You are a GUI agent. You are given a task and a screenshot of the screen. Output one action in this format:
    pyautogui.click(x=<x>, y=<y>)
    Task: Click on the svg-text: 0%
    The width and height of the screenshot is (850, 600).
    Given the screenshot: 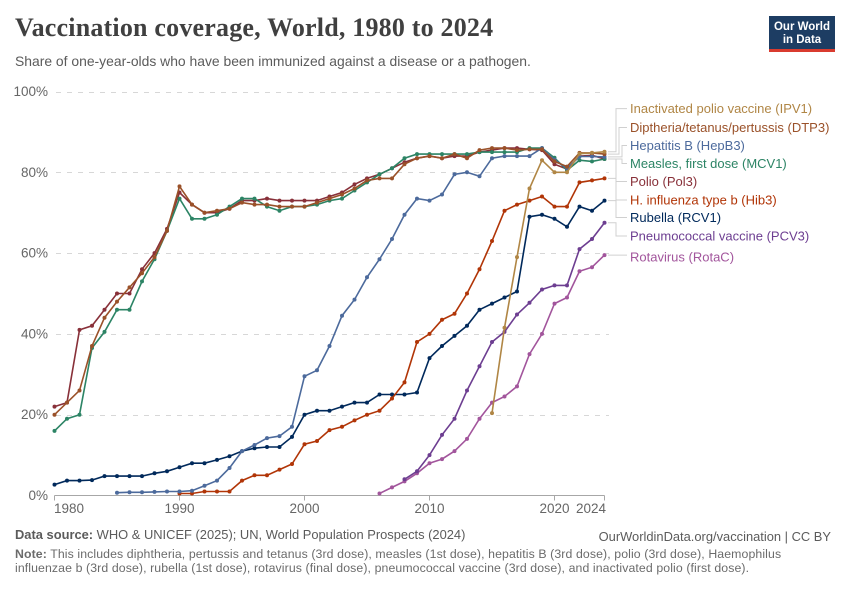 What is the action you would take?
    pyautogui.click(x=38, y=495)
    